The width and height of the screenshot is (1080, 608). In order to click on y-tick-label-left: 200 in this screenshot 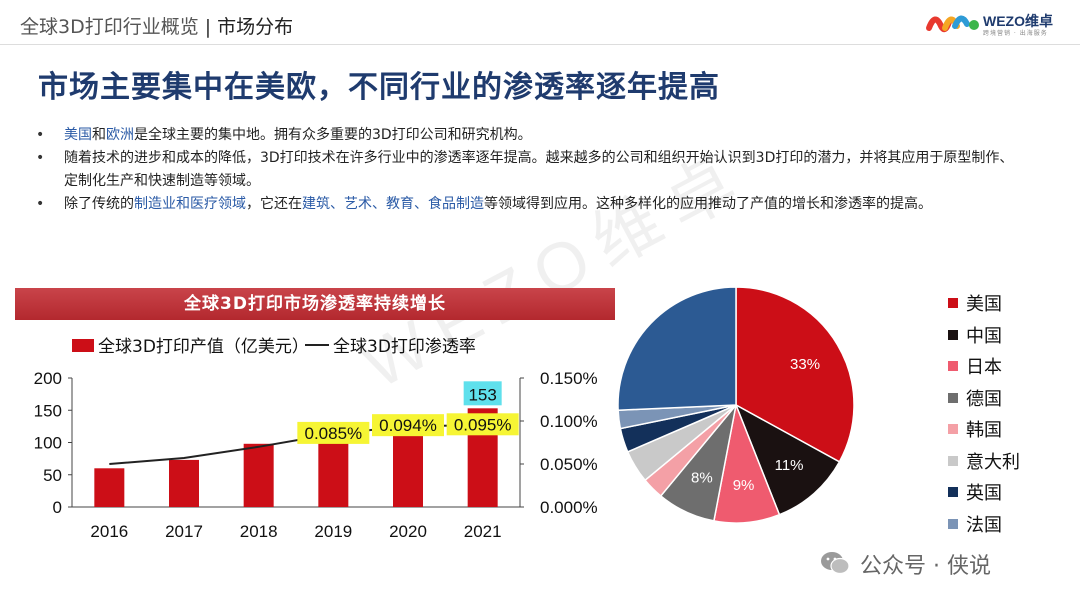, I will do `click(48, 378)`.